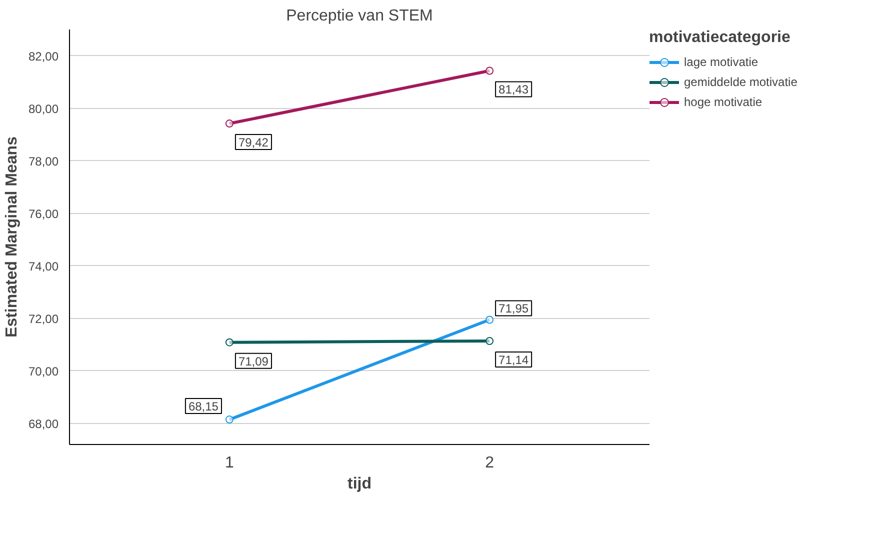 This screenshot has height=546, width=883. What do you see at coordinates (513, 309) in the screenshot?
I see `data-label: 71,95` at bounding box center [513, 309].